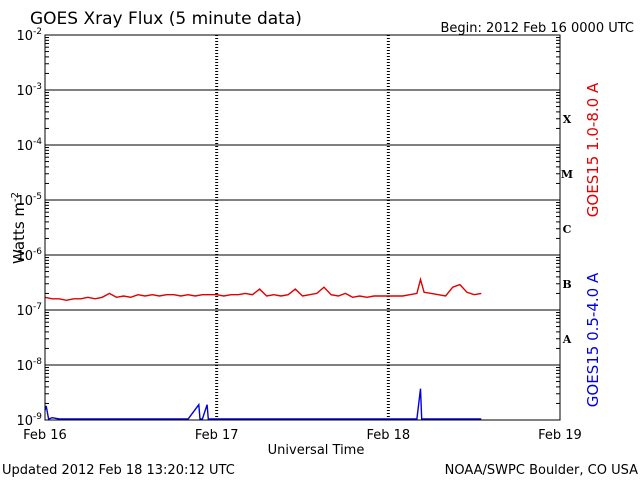 The height and width of the screenshot is (480, 640). I want to click on x-tick-label: Feb 19, so click(560, 435).